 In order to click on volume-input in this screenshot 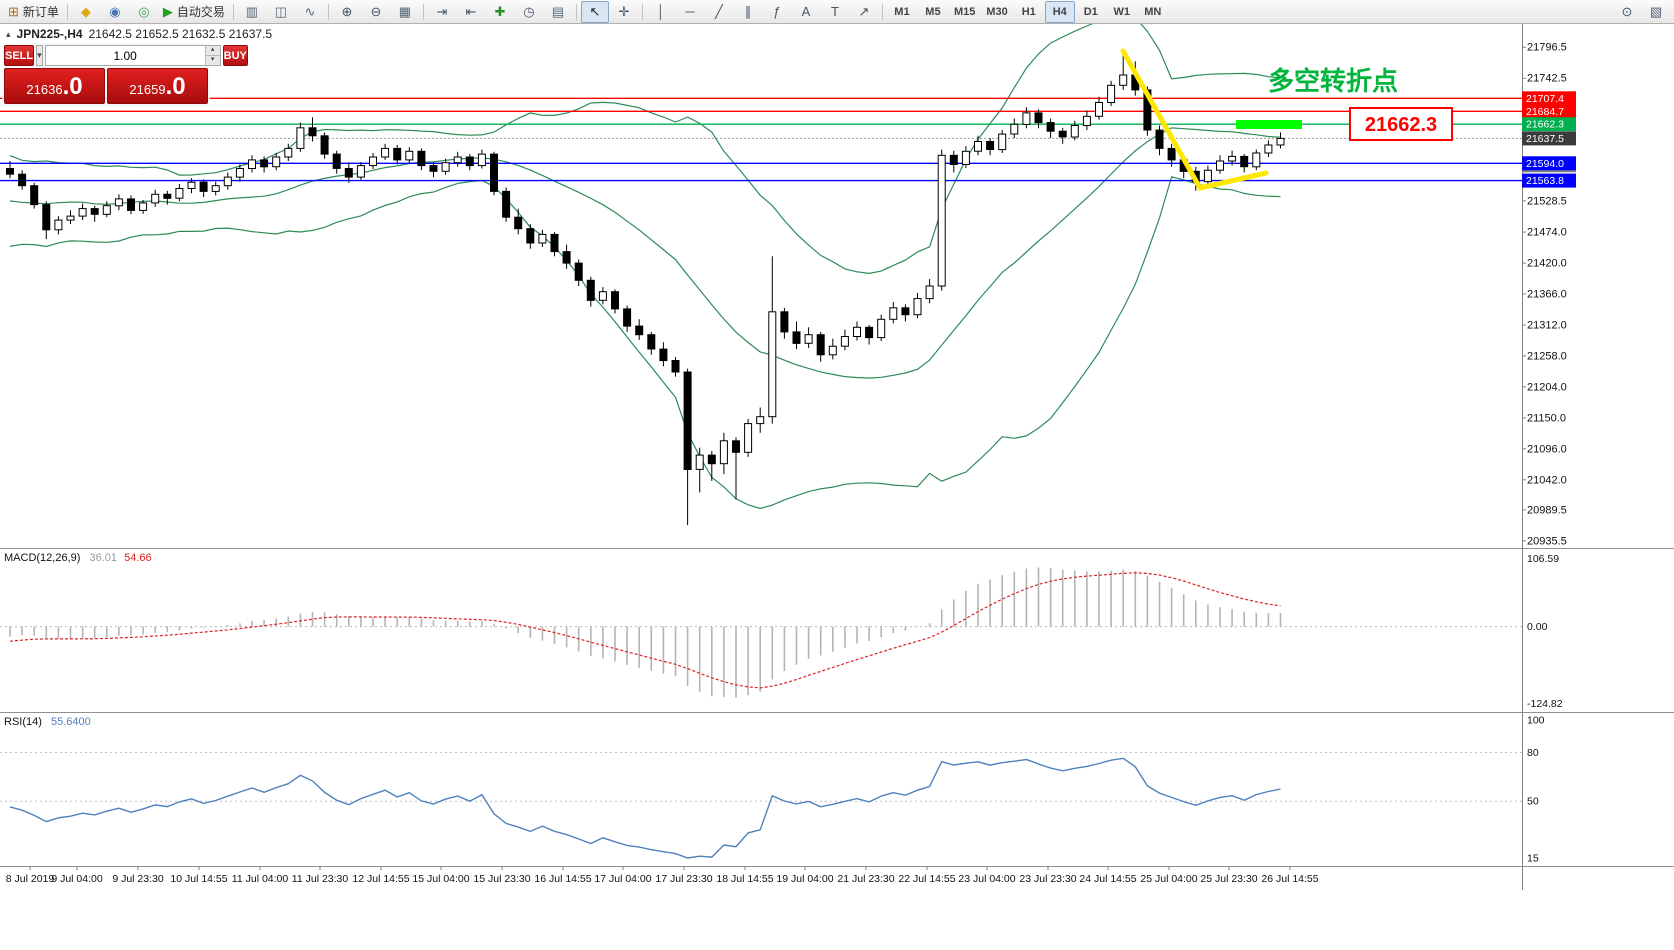, I will do `click(125, 55)`.